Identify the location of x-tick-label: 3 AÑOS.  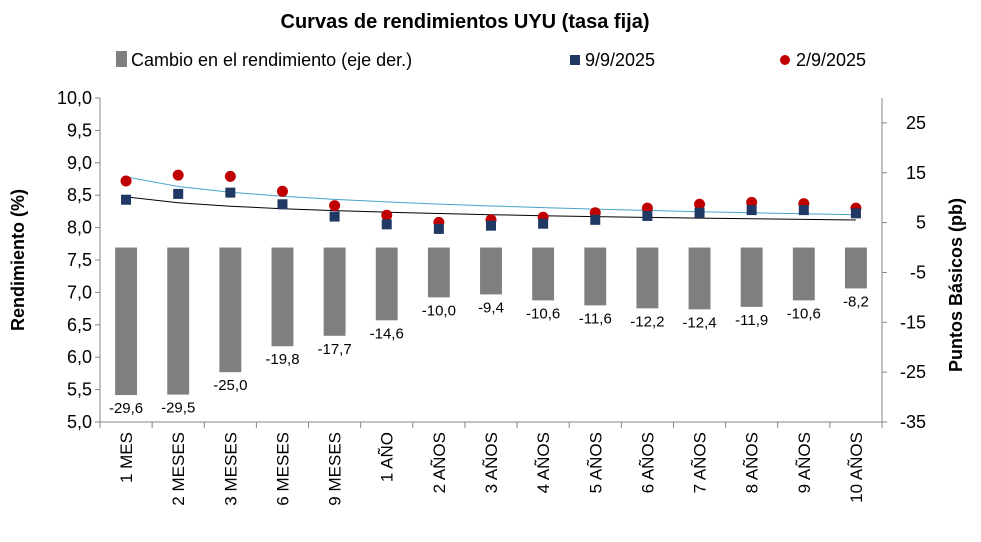
(491, 462).